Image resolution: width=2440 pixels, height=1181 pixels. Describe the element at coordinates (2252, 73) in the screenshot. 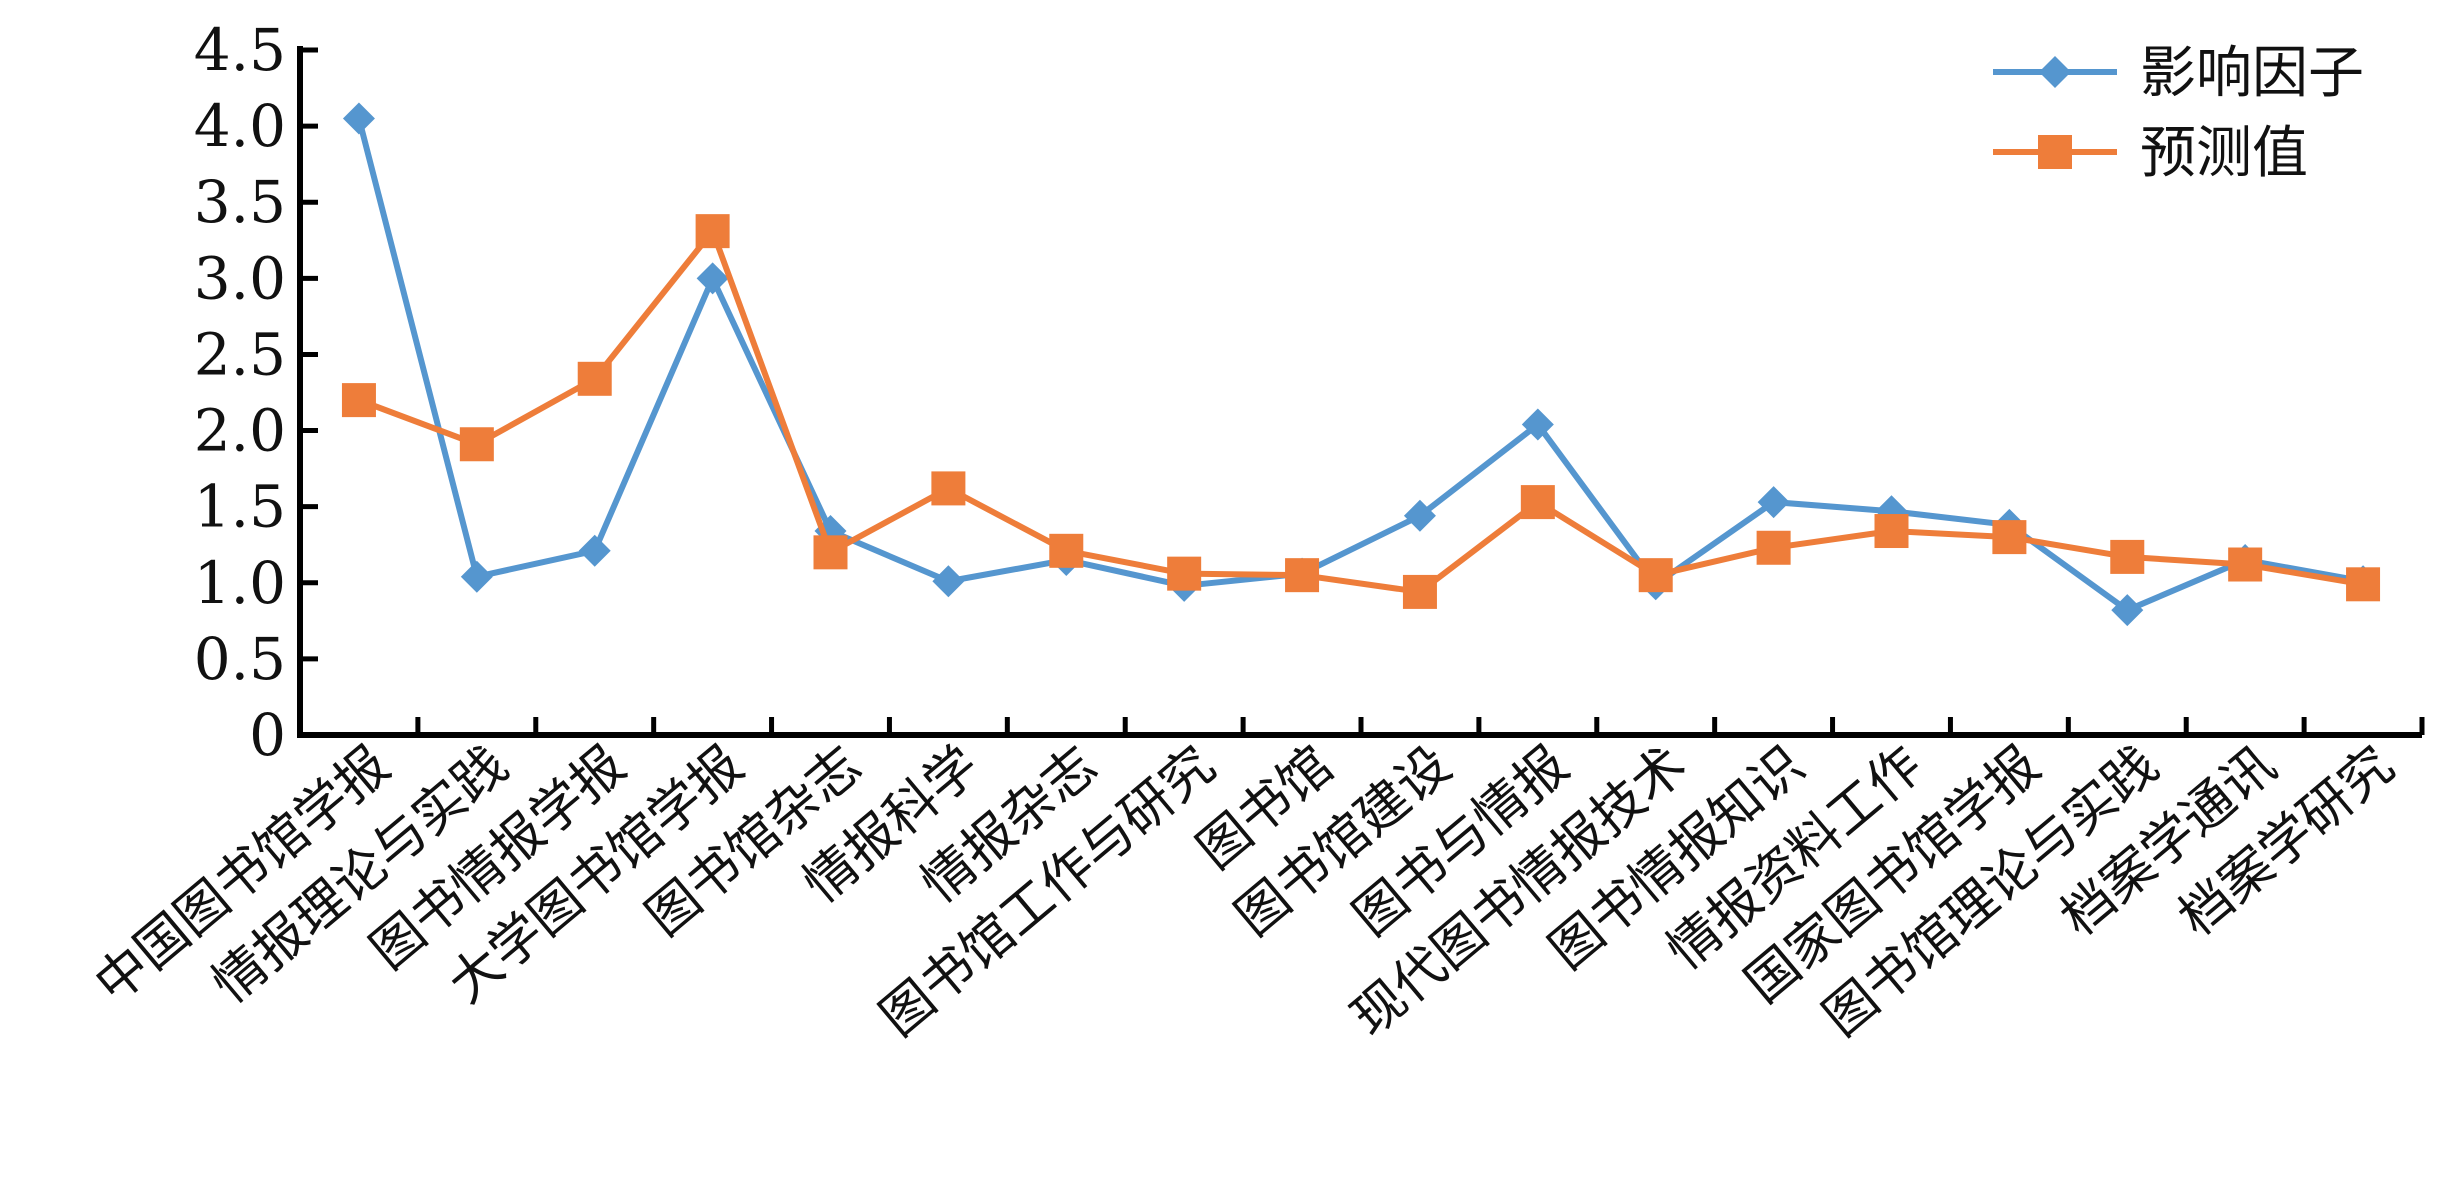

I see `legend-label: 影响因子` at that location.